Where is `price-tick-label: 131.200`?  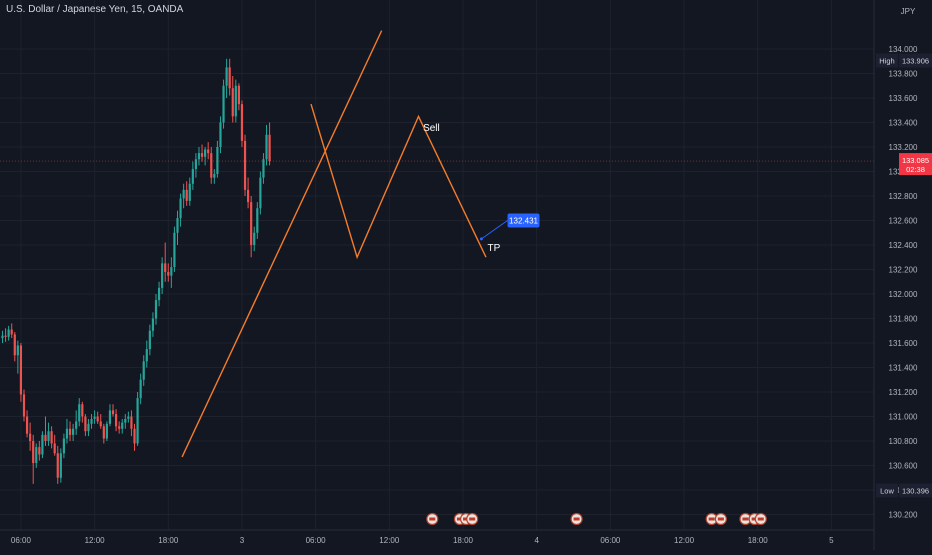
price-tick-label: 131.200 is located at coordinates (903, 392).